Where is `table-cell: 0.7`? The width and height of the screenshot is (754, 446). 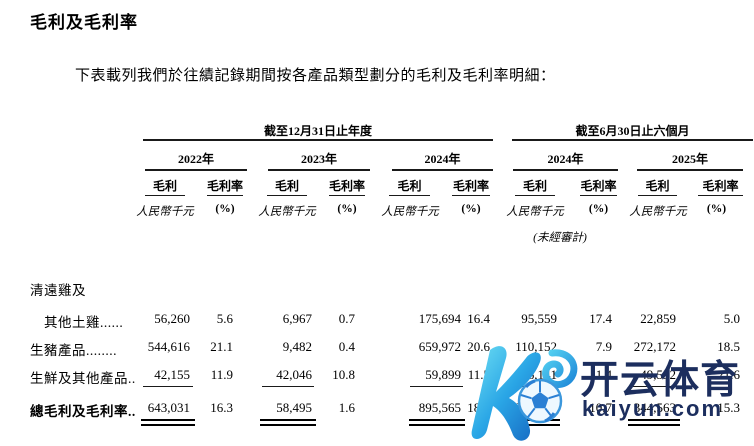
table-cell: 0.7 is located at coordinates (346, 318).